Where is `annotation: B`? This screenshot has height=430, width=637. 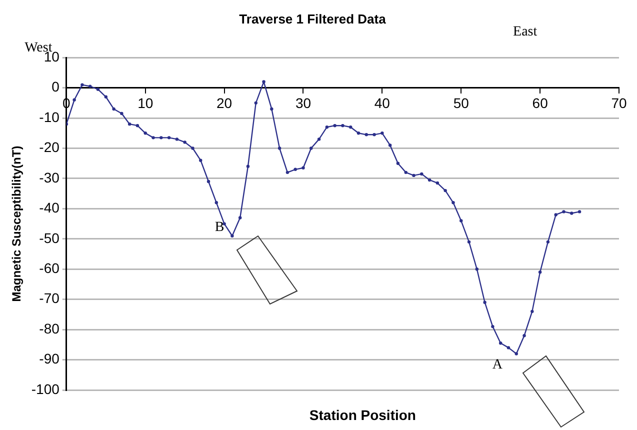
annotation: B is located at coordinates (219, 227).